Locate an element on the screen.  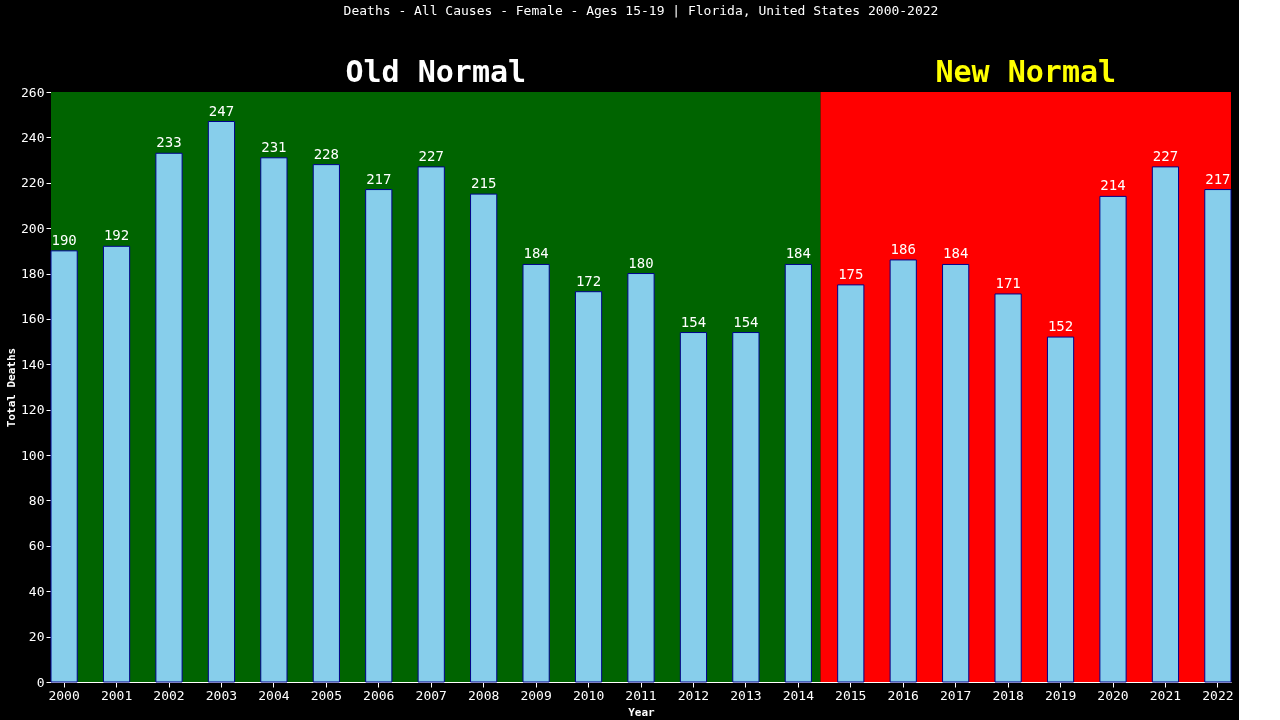
x-tick-label: 2013 is located at coordinates (746, 695).